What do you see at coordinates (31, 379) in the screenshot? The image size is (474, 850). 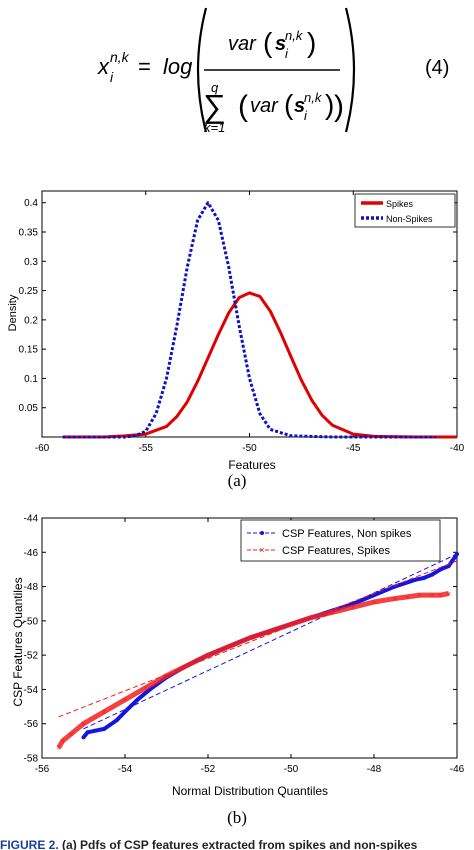 I see `density-y-tick-label: 0.1` at bounding box center [31, 379].